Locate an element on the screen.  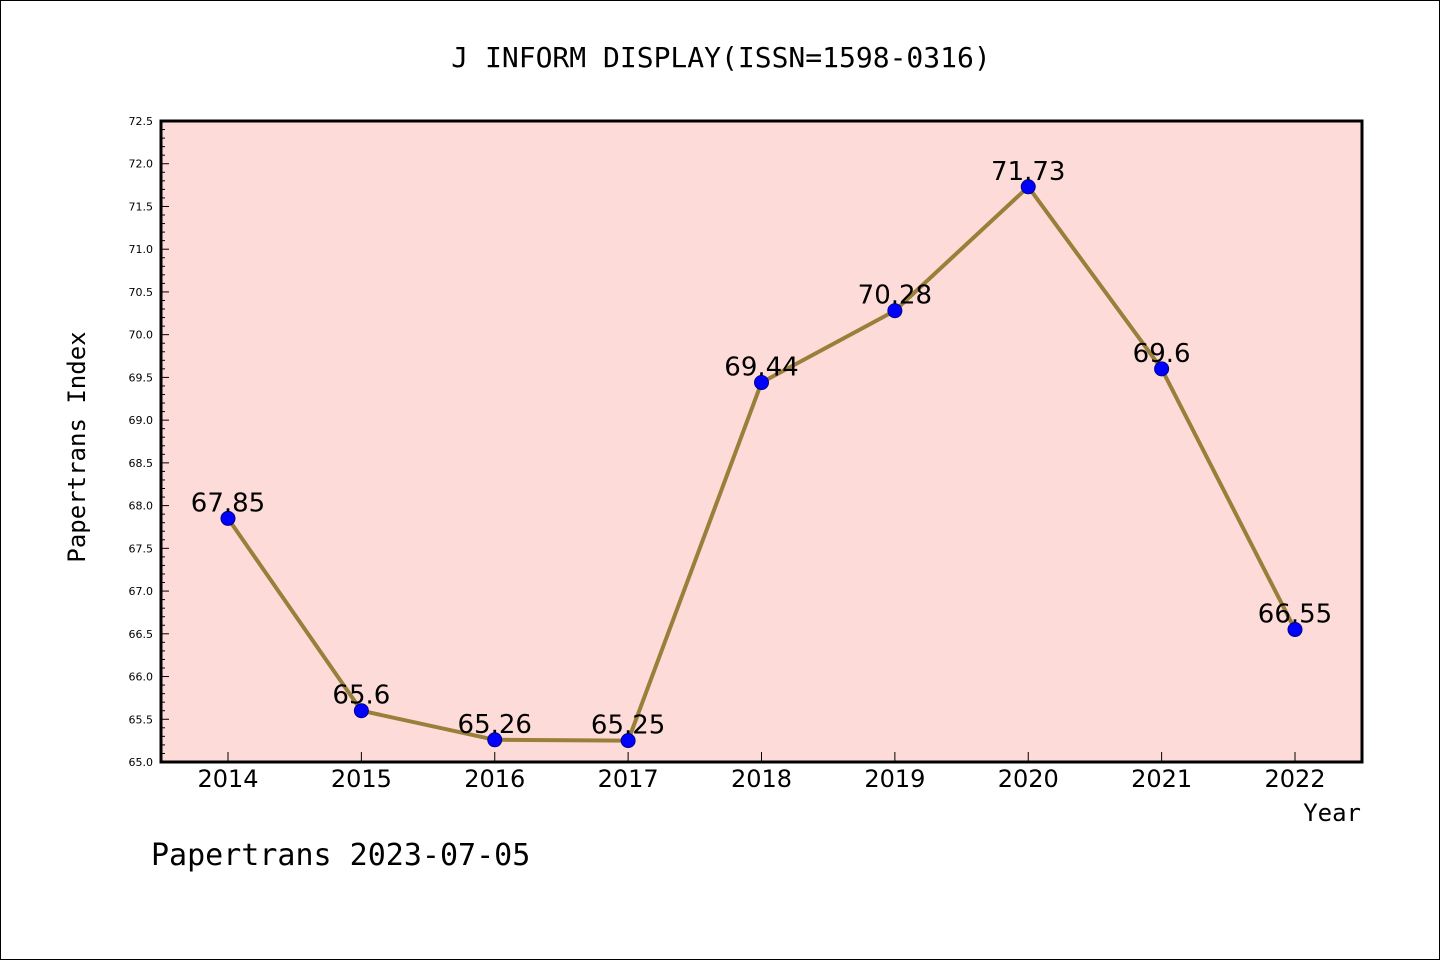
y-tick-label: 68.5 is located at coordinates (141, 463).